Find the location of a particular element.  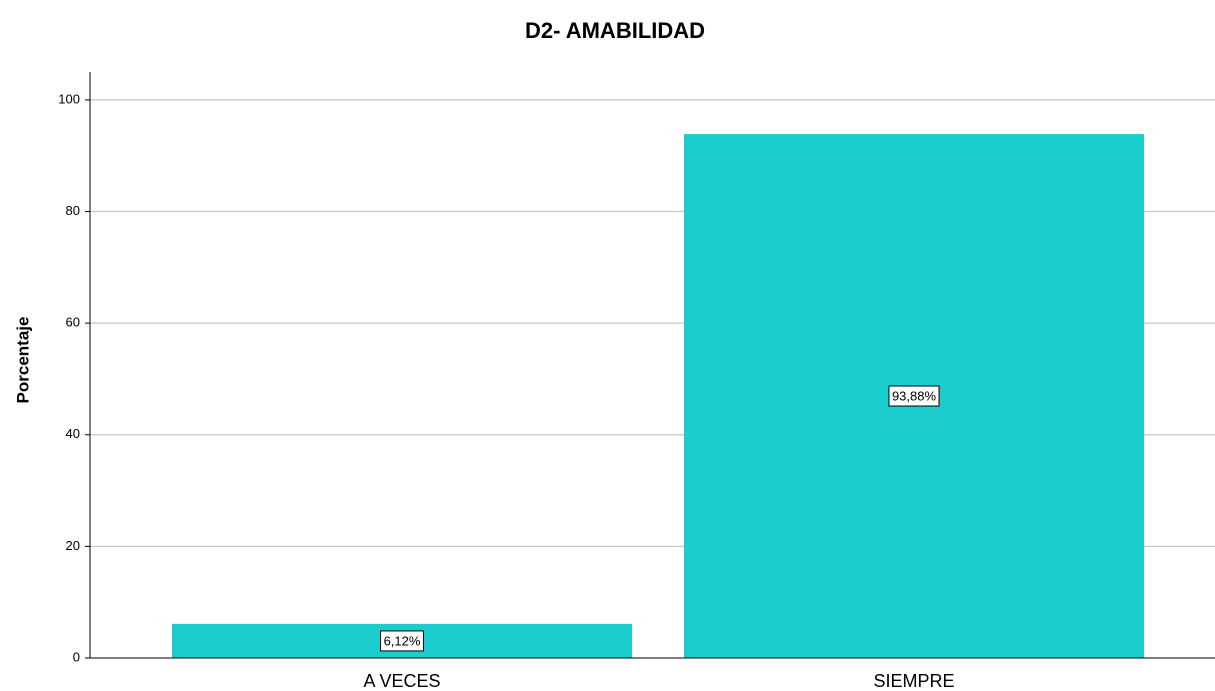

chart-title: D2- AMABILIDAD is located at coordinates (615, 30).